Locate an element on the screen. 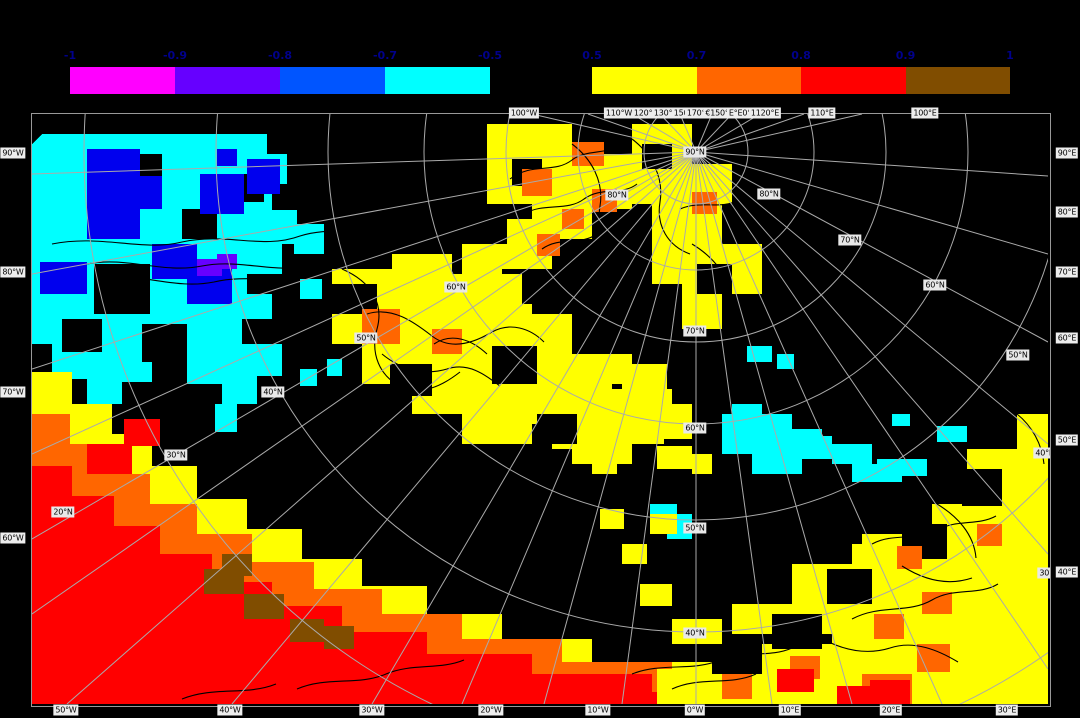  colorbar-tick-1-3: 0.9 is located at coordinates (905, 55).